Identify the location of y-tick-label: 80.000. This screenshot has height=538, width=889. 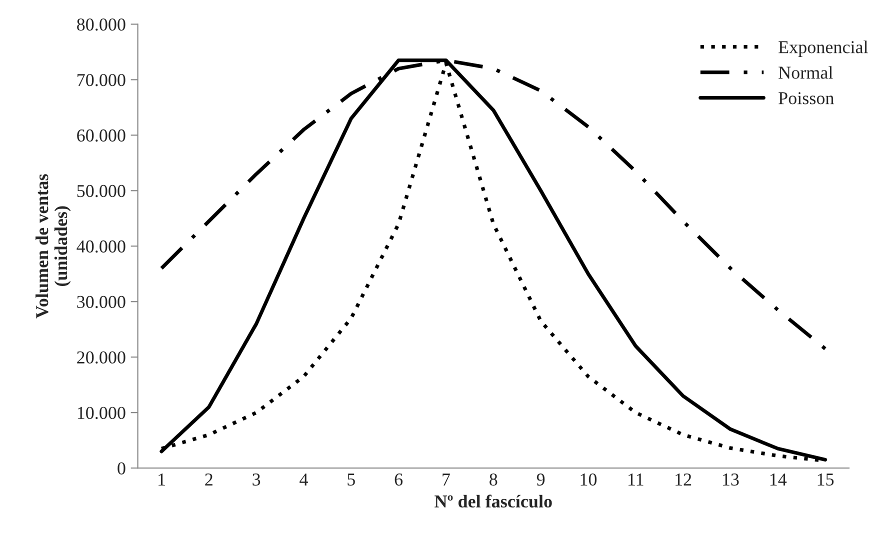
(101, 24).